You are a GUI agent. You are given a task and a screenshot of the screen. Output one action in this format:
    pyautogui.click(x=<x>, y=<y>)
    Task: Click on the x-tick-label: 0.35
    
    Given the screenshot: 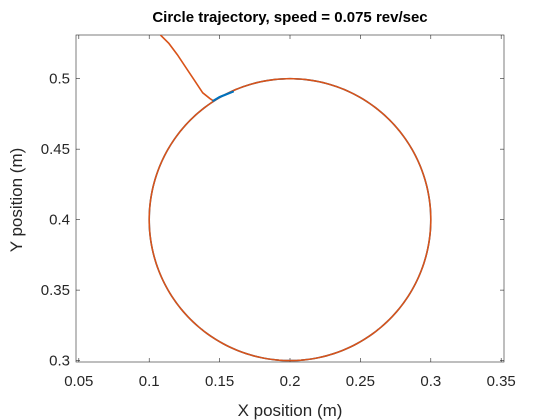 What is the action you would take?
    pyautogui.click(x=501, y=381)
    